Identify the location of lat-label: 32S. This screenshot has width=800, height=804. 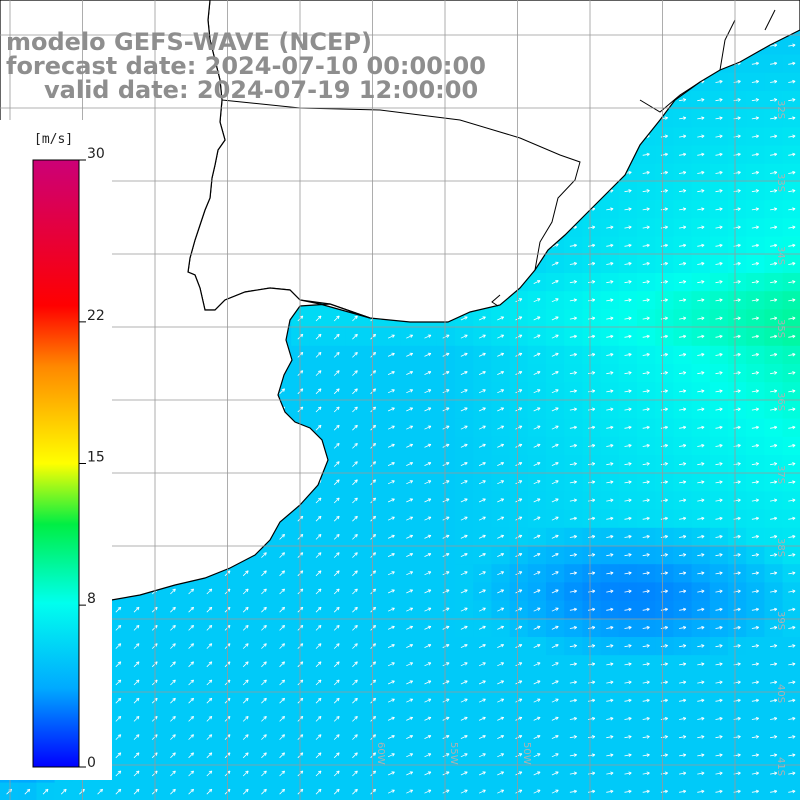
(780, 109).